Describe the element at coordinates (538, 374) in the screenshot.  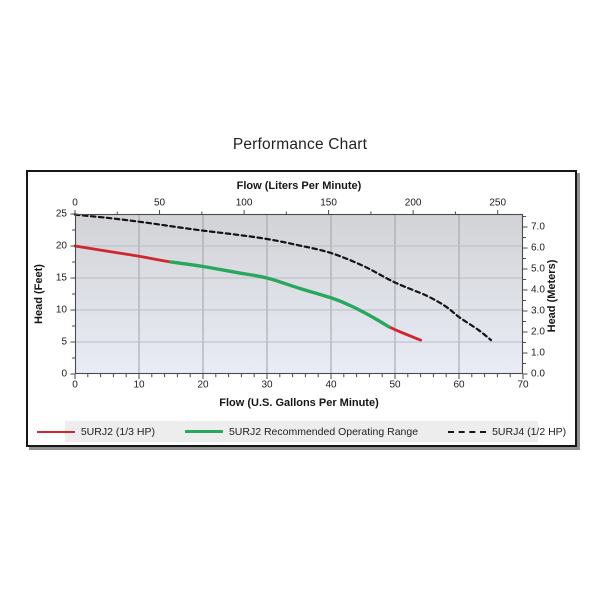
I see `right-axis-tick-label: 0.0` at that location.